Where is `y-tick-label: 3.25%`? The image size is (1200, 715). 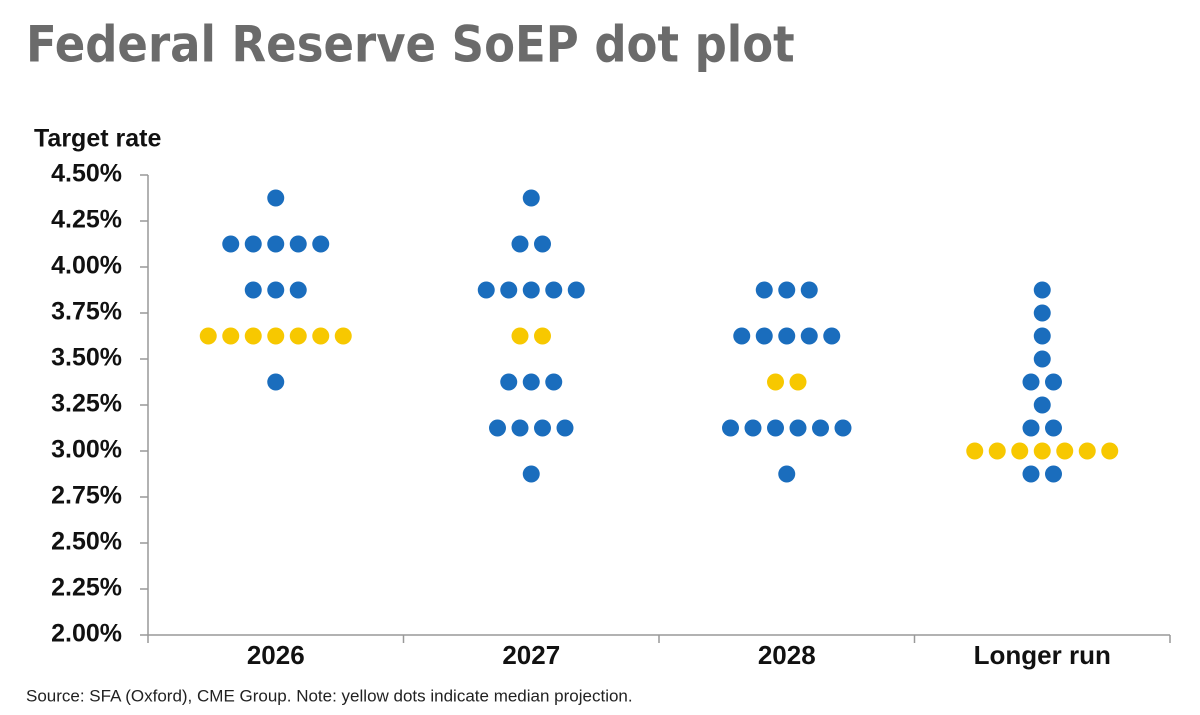
y-tick-label: 3.25% is located at coordinates (86, 404).